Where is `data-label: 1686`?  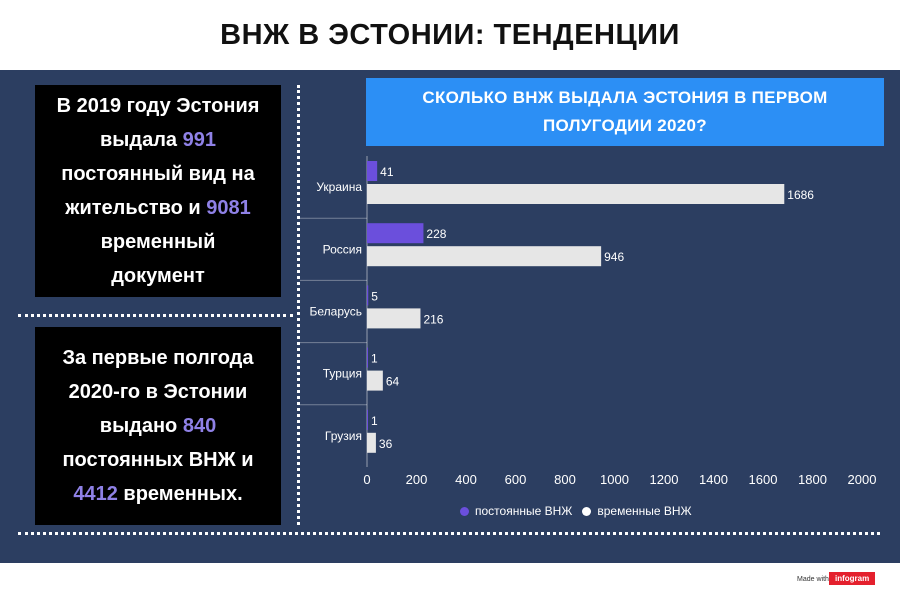 data-label: 1686 is located at coordinates (800, 195).